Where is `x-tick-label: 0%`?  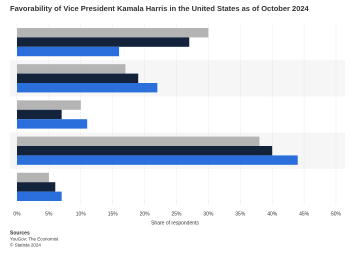
x-tick-label: 0% is located at coordinates (17, 214).